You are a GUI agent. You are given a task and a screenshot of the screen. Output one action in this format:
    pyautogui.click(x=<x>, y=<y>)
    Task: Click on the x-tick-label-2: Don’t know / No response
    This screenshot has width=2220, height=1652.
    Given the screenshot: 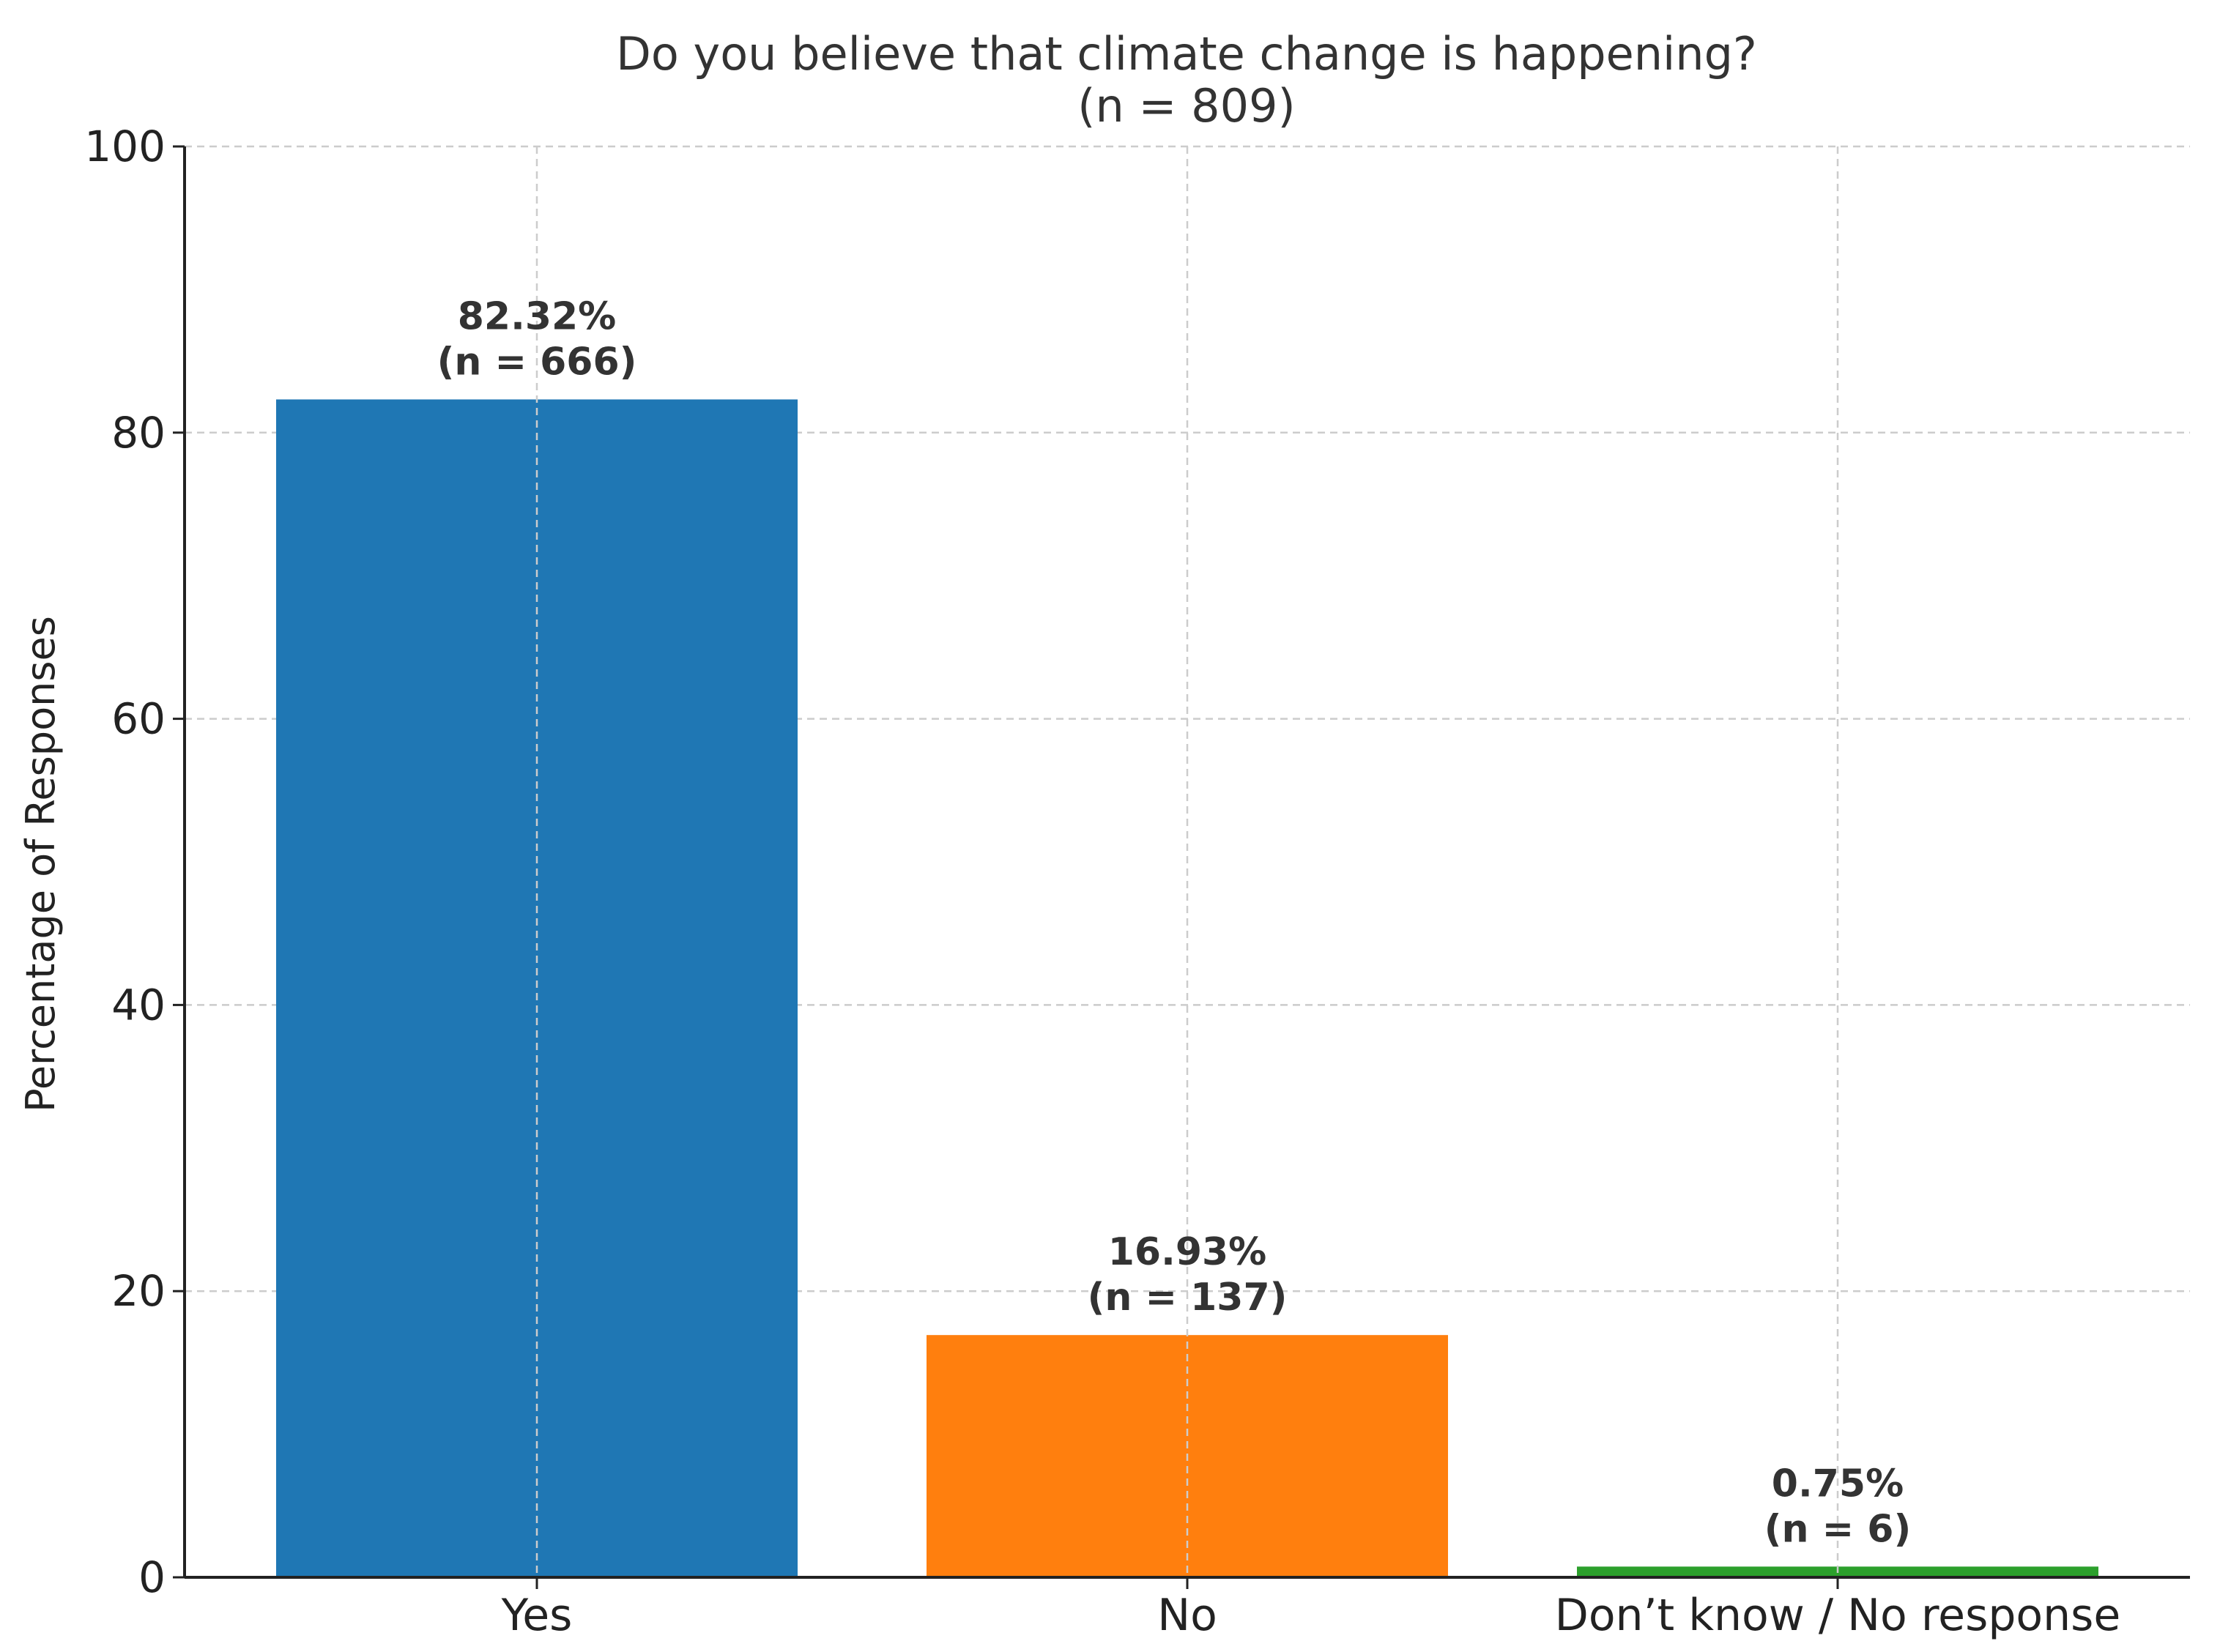 What is the action you would take?
    pyautogui.click(x=1838, y=1616)
    